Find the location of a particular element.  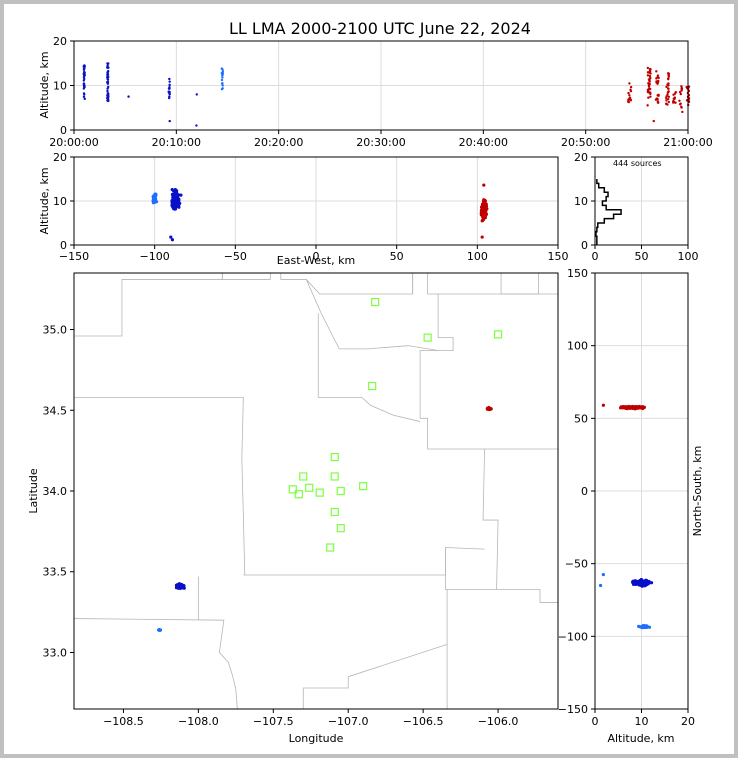

ns-tick-label: 50 is located at coordinates (581, 418).